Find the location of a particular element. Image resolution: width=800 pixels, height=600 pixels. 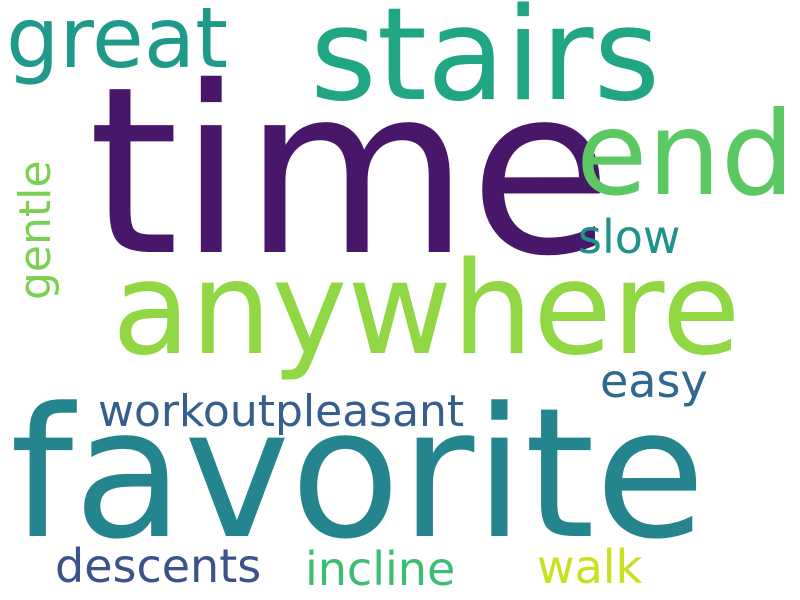

word-easy: easy is located at coordinates (654, 381).